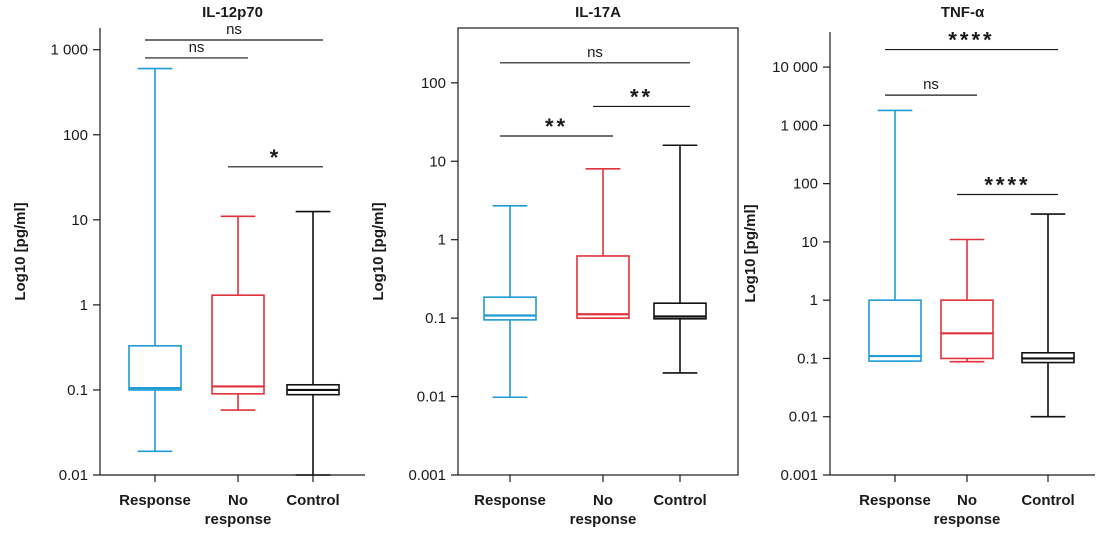  What do you see at coordinates (276, 157) in the screenshot?
I see `significance-label: *` at bounding box center [276, 157].